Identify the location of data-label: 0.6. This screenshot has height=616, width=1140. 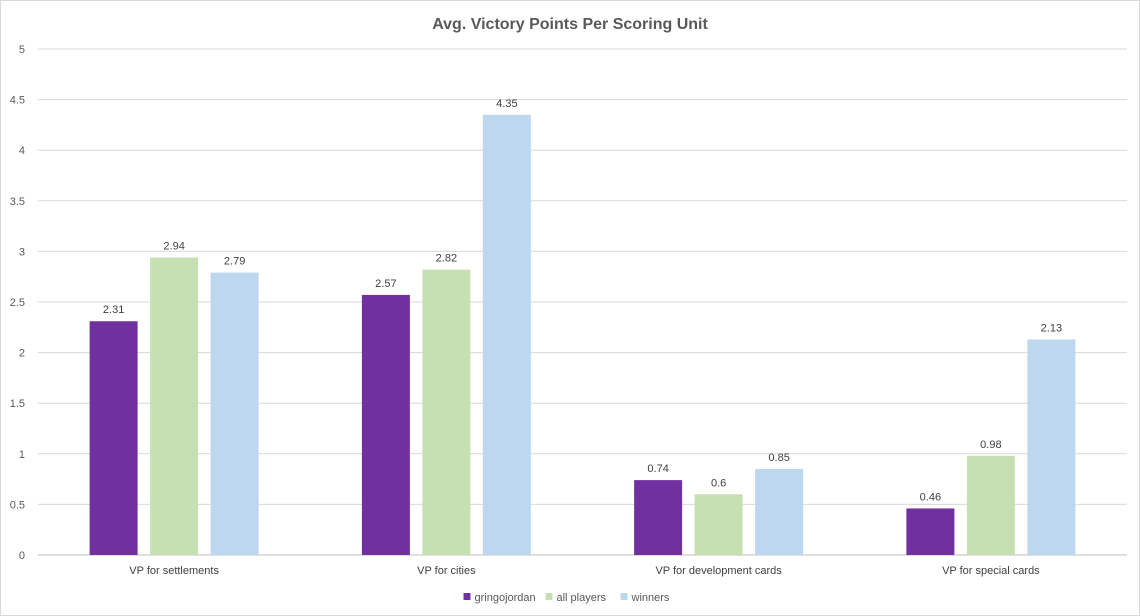
(718, 483).